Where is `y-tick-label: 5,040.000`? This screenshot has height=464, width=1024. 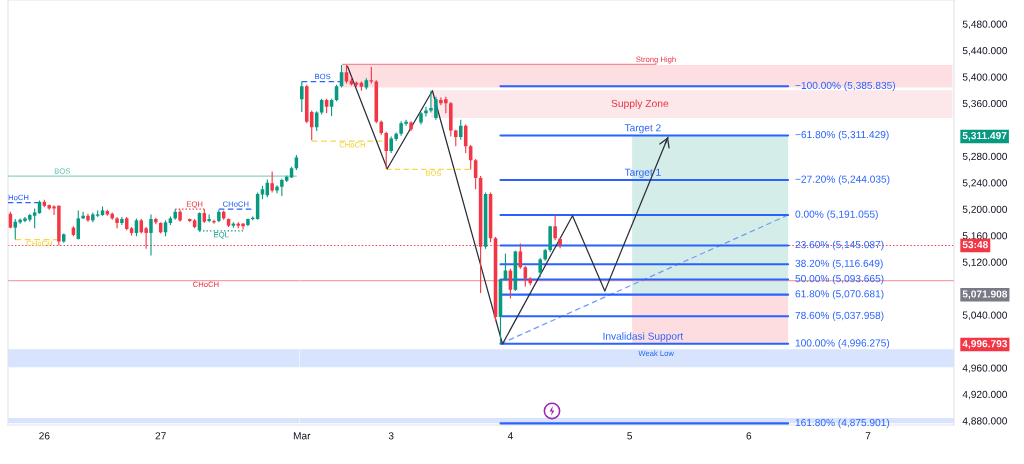 y-tick-label: 5,040.000 is located at coordinates (985, 315).